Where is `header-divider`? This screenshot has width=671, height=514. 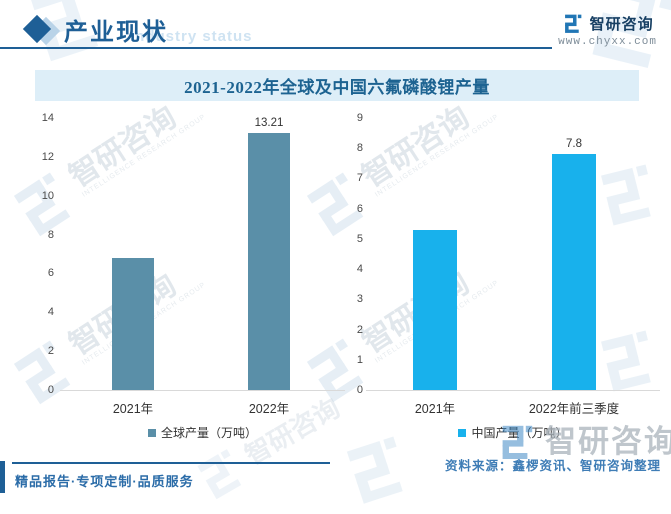
header-divider is located at coordinates (276, 48).